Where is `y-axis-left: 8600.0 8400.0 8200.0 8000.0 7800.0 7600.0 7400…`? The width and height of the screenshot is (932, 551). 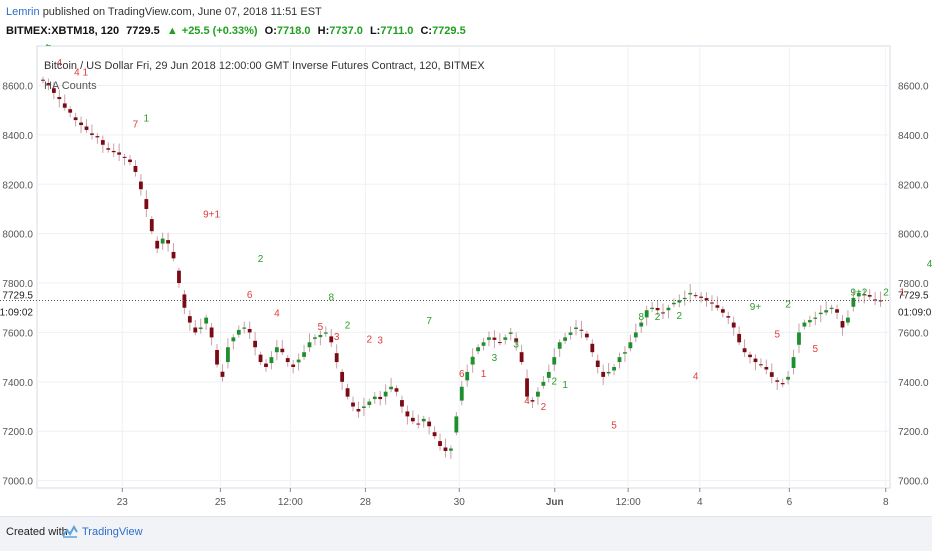
y-axis-left: 8600.0 8400.0 8200.0 8000.0 7800.0 7600.0 7400… is located at coordinates (17, 285).